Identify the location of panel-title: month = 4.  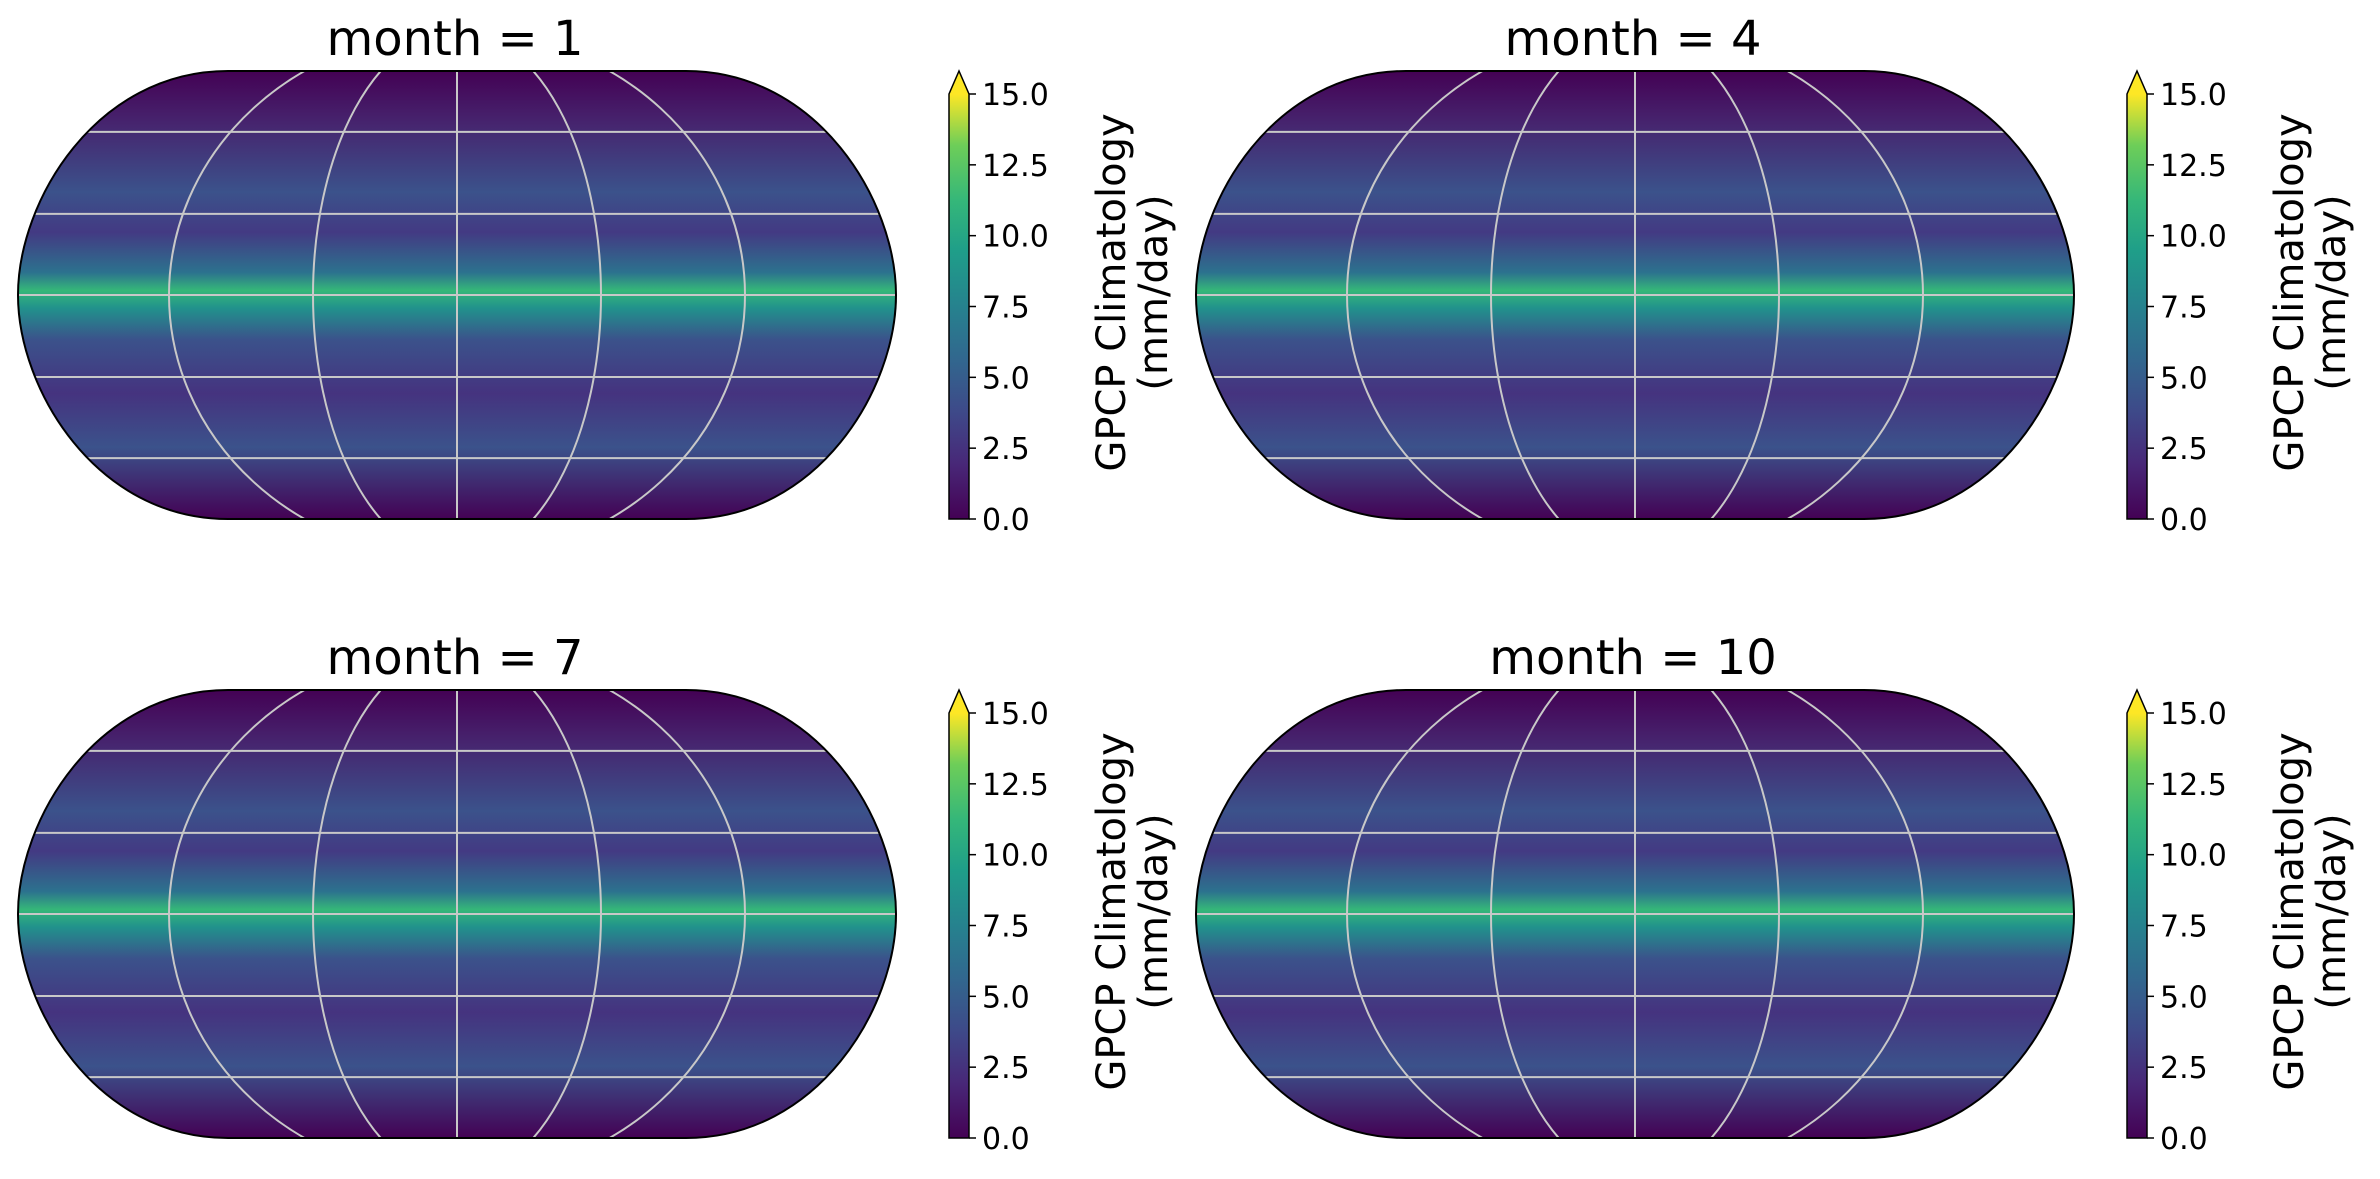
(1632, 39).